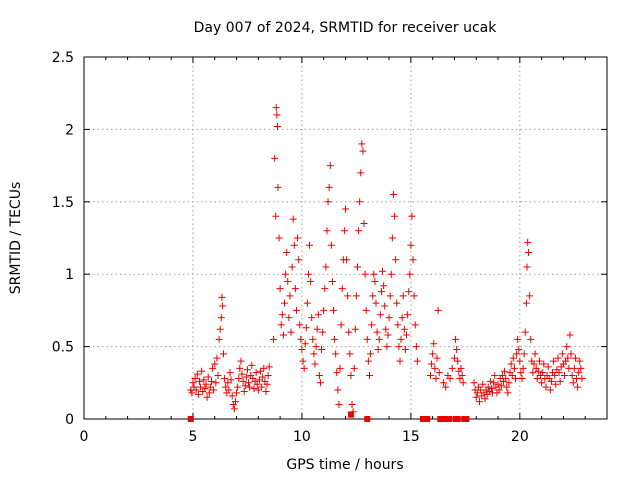 The image size is (640, 480). What do you see at coordinates (63, 348) in the screenshot?
I see `y-tick-label: 0.5` at bounding box center [63, 348].